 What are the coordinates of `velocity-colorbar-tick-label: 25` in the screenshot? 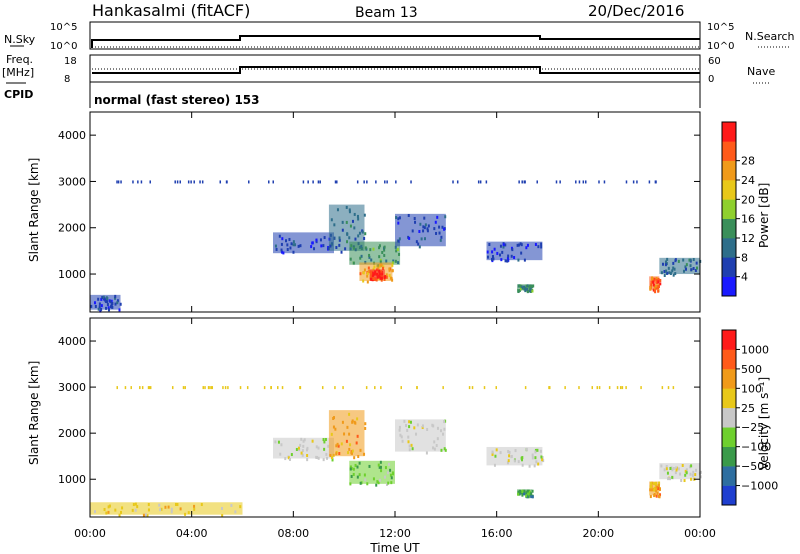 It's located at (748, 408).